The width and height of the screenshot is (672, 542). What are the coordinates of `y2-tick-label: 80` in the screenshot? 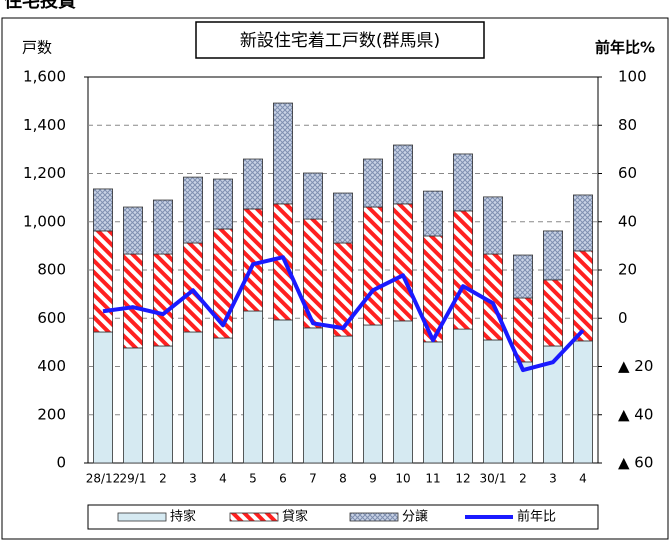 It's located at (627, 125).